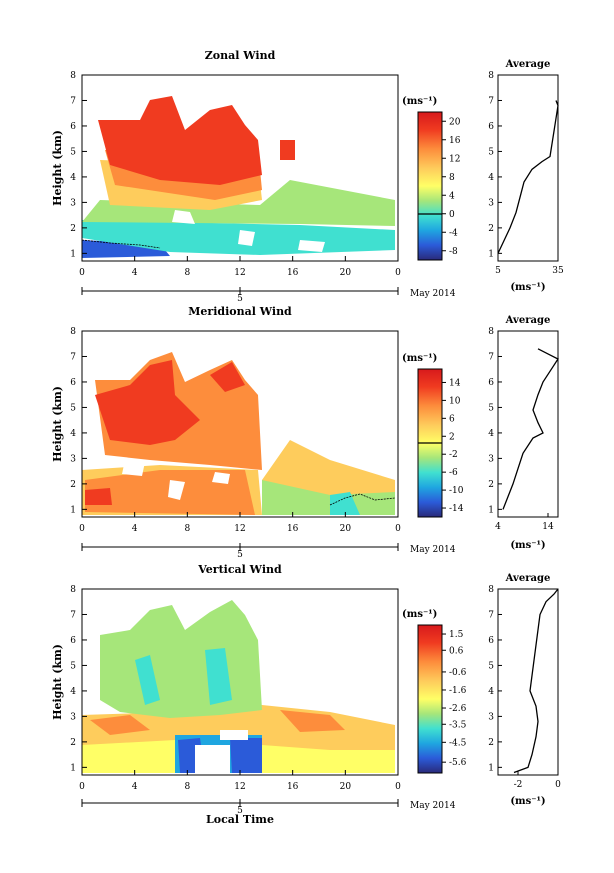 Image resolution: width=614 pixels, height=873 pixels. What do you see at coordinates (491, 332) in the screenshot?
I see `meridional-average-y-tick-label: 8` at bounding box center [491, 332].